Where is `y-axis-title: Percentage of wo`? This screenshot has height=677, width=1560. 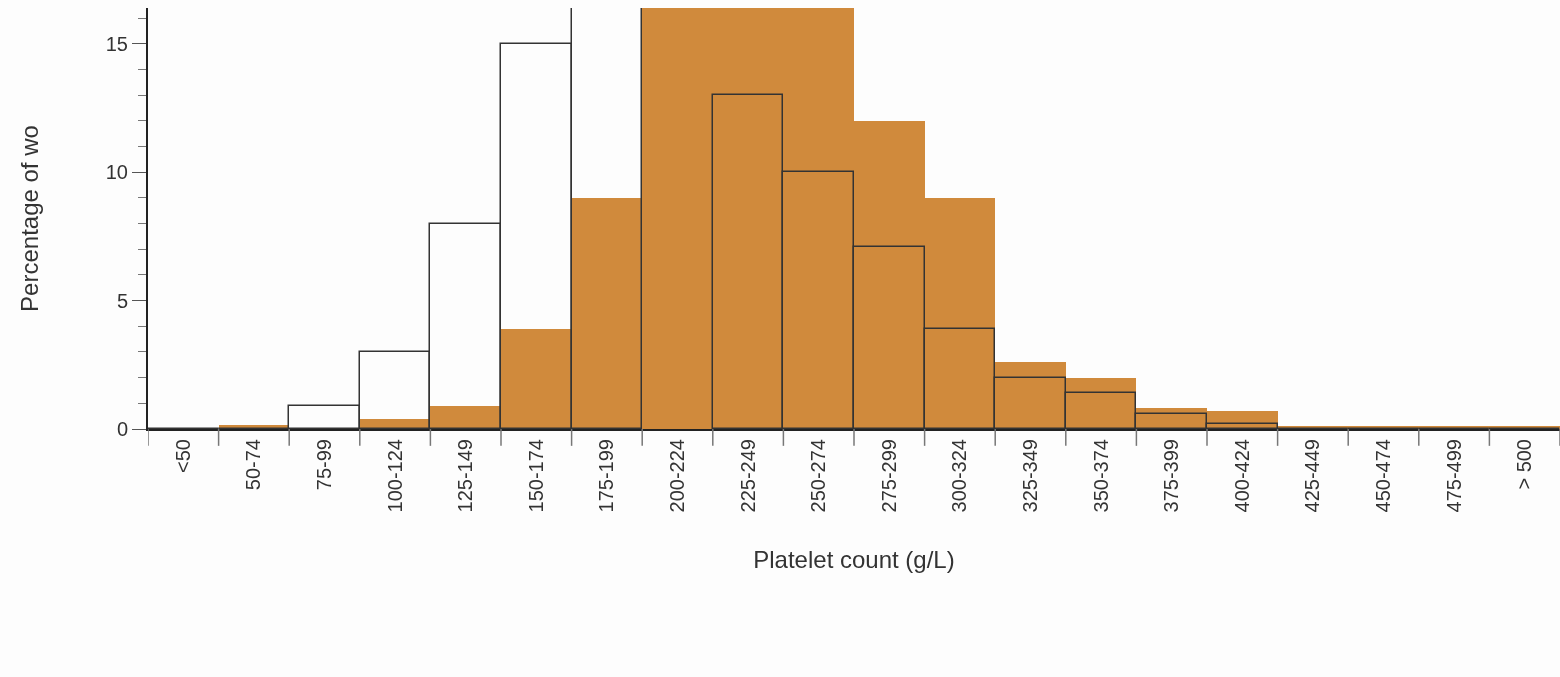
y-axis-title: Percentage of wo is located at coordinates (30, 218).